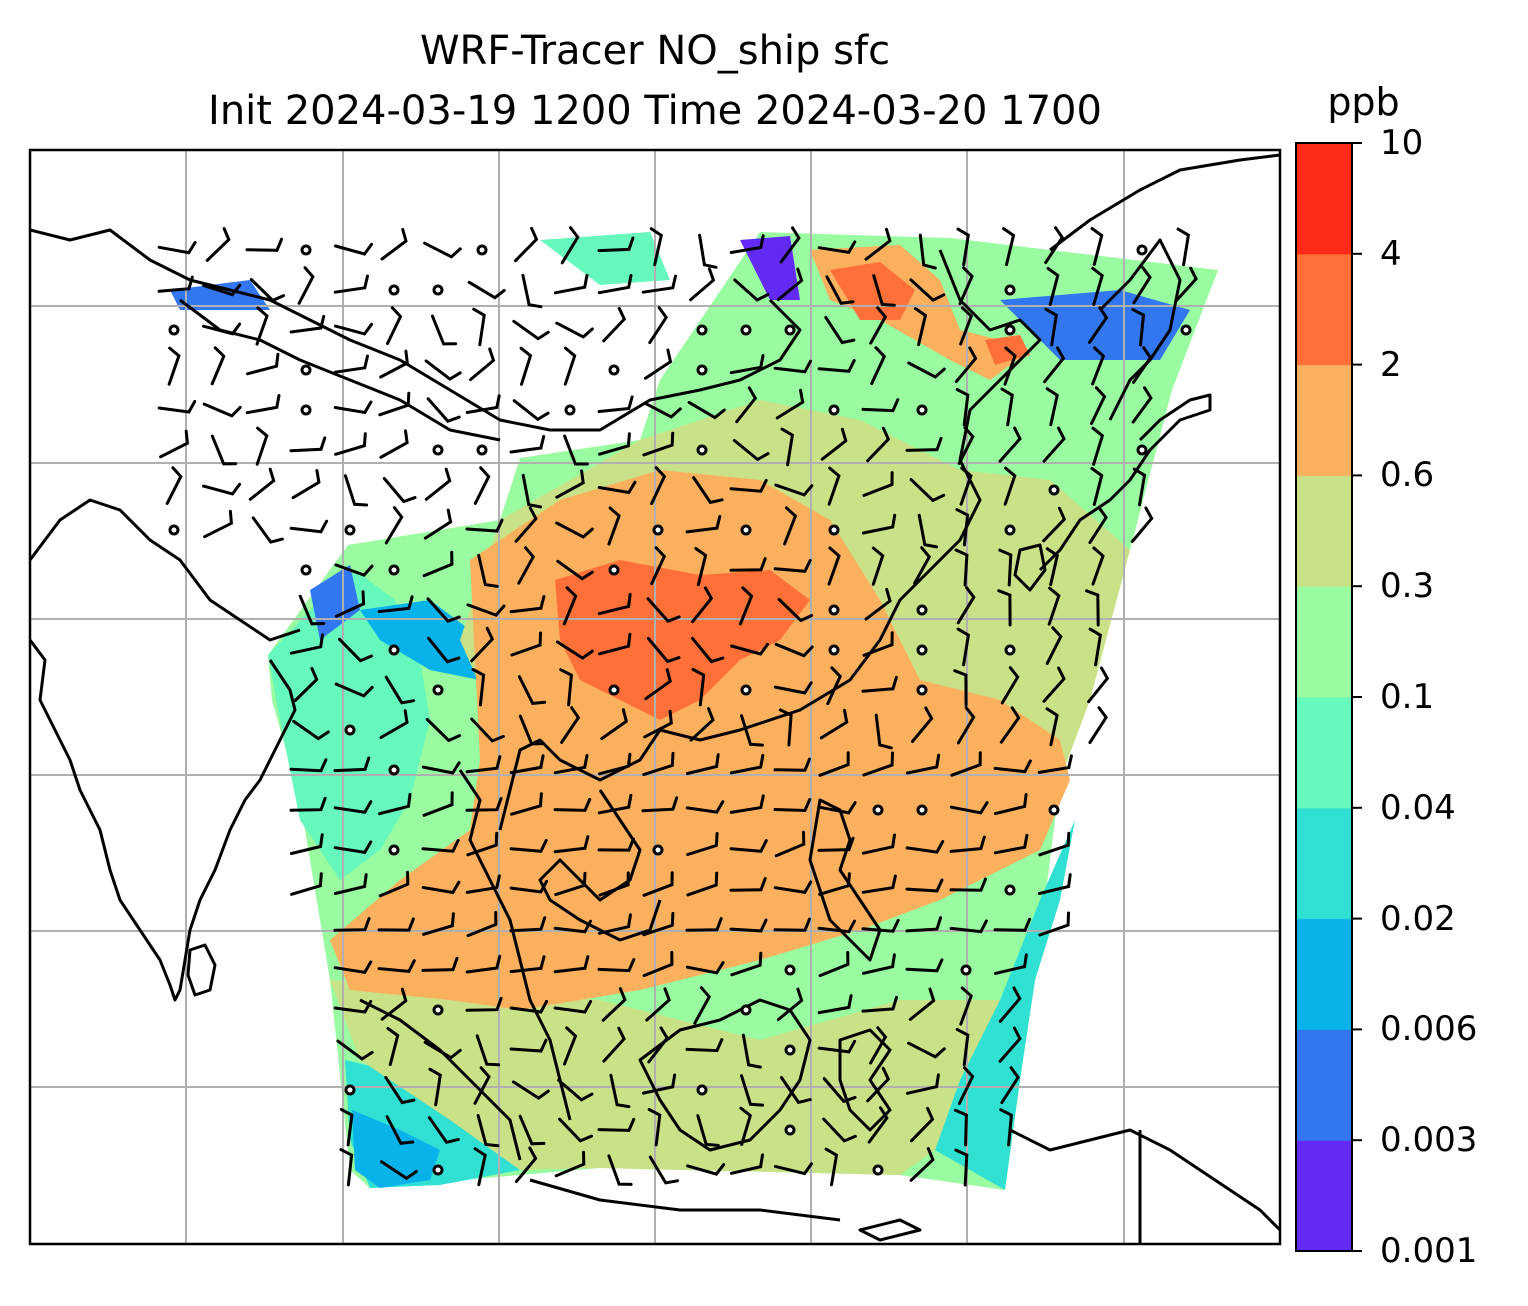  Describe the element at coordinates (1005, 1005) in the screenshot. I see `field-east-fringe` at that location.